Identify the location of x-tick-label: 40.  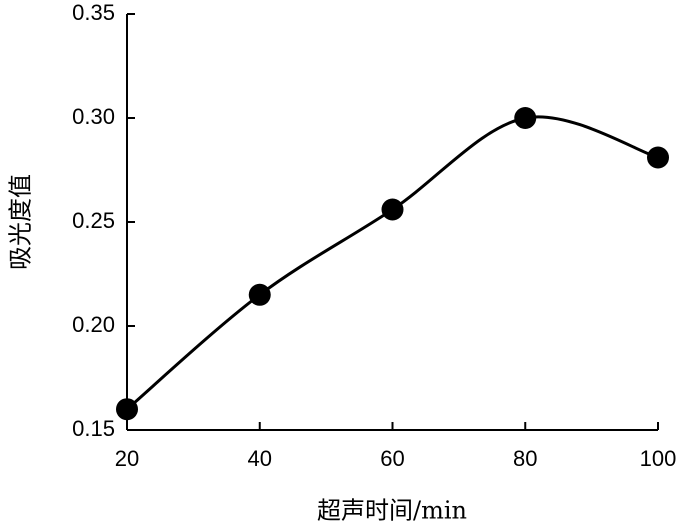
(260, 458).